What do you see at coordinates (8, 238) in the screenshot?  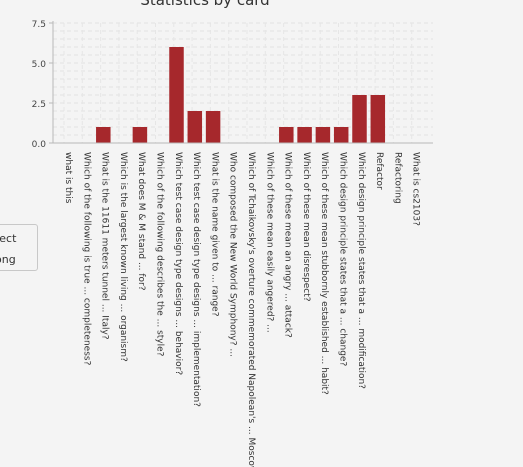 I see `legend-item-correct: rect` at bounding box center [8, 238].